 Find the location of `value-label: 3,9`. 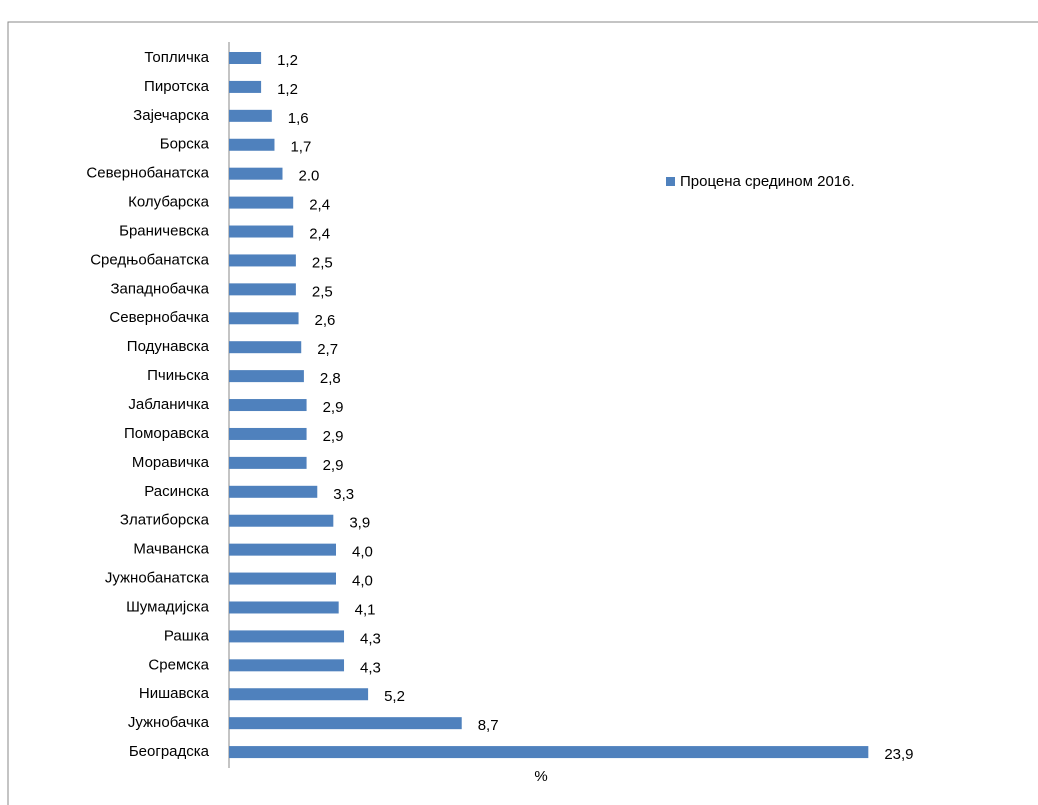

value-label: 3,9 is located at coordinates (359, 523).